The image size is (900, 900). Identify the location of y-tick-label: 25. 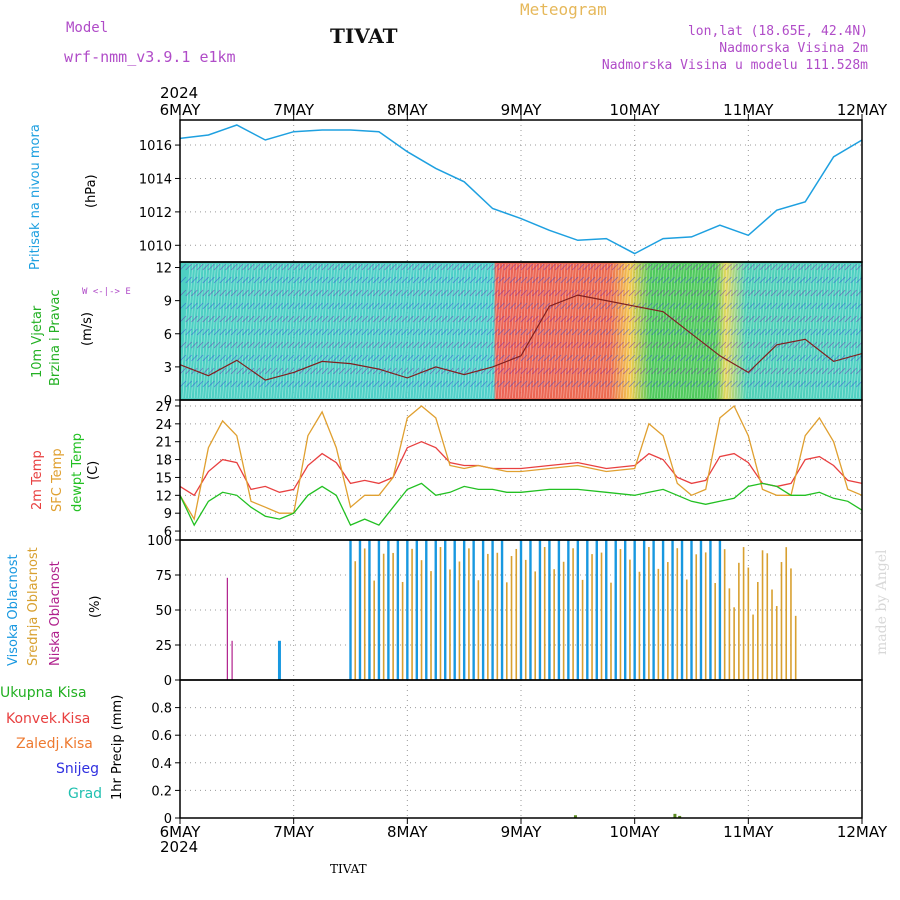
(163, 646).